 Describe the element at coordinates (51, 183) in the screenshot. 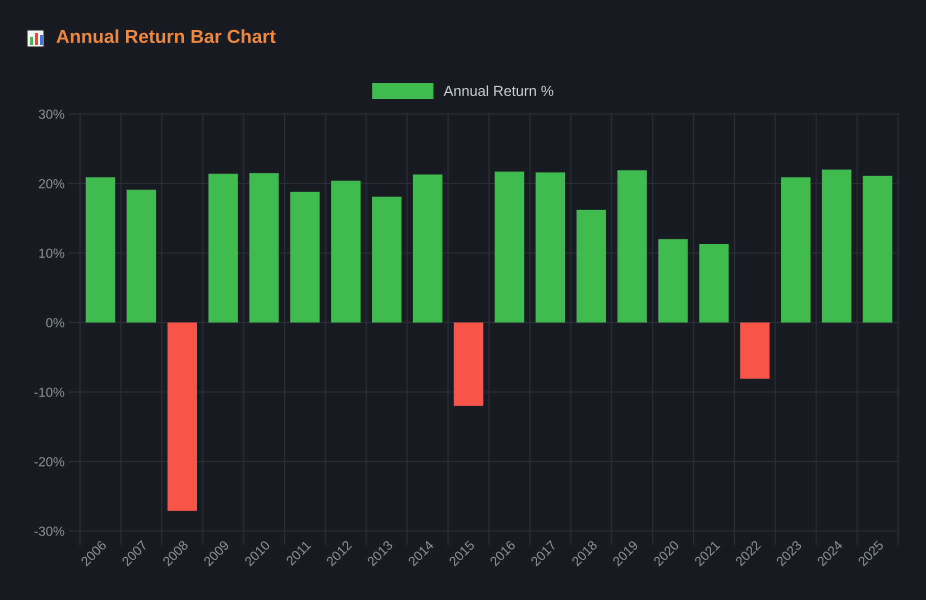

I see `y-tick-label: 20%` at that location.